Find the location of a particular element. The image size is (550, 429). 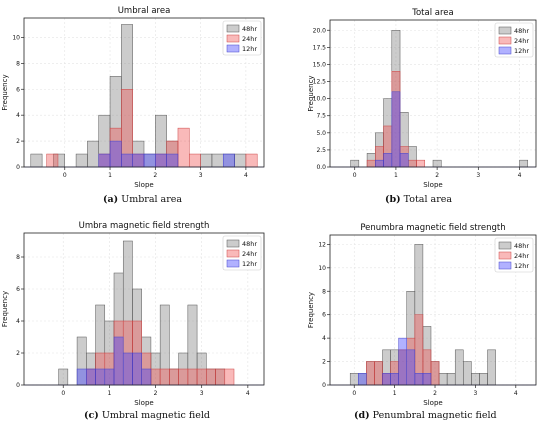

y-tick-label: 5.0 is located at coordinates (321, 133).